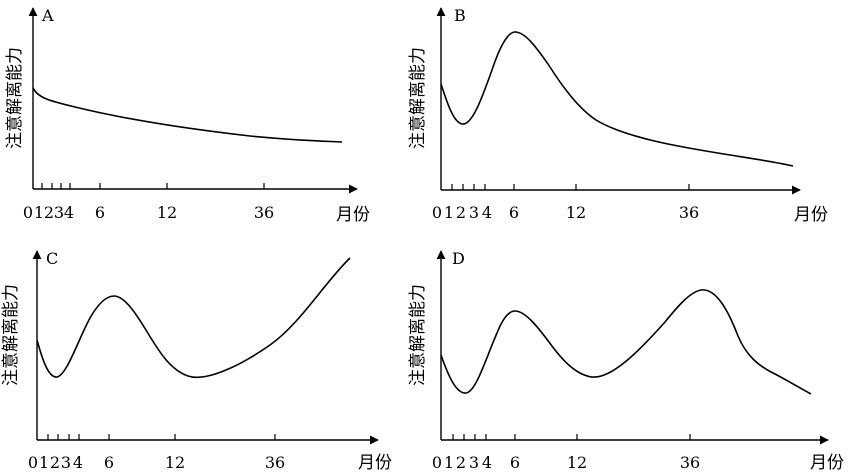  Describe the element at coordinates (461, 462) in the screenshot. I see `panel-d-tick-label-2: 2` at that location.